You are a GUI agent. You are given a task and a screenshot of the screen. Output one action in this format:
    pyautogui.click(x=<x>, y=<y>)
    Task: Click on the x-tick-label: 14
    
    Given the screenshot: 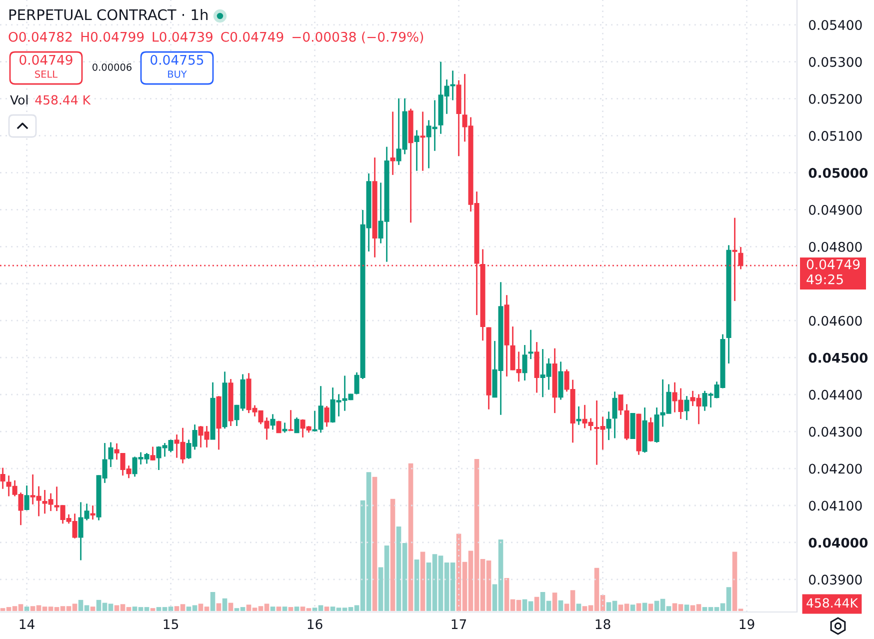 What is the action you would take?
    pyautogui.click(x=27, y=624)
    